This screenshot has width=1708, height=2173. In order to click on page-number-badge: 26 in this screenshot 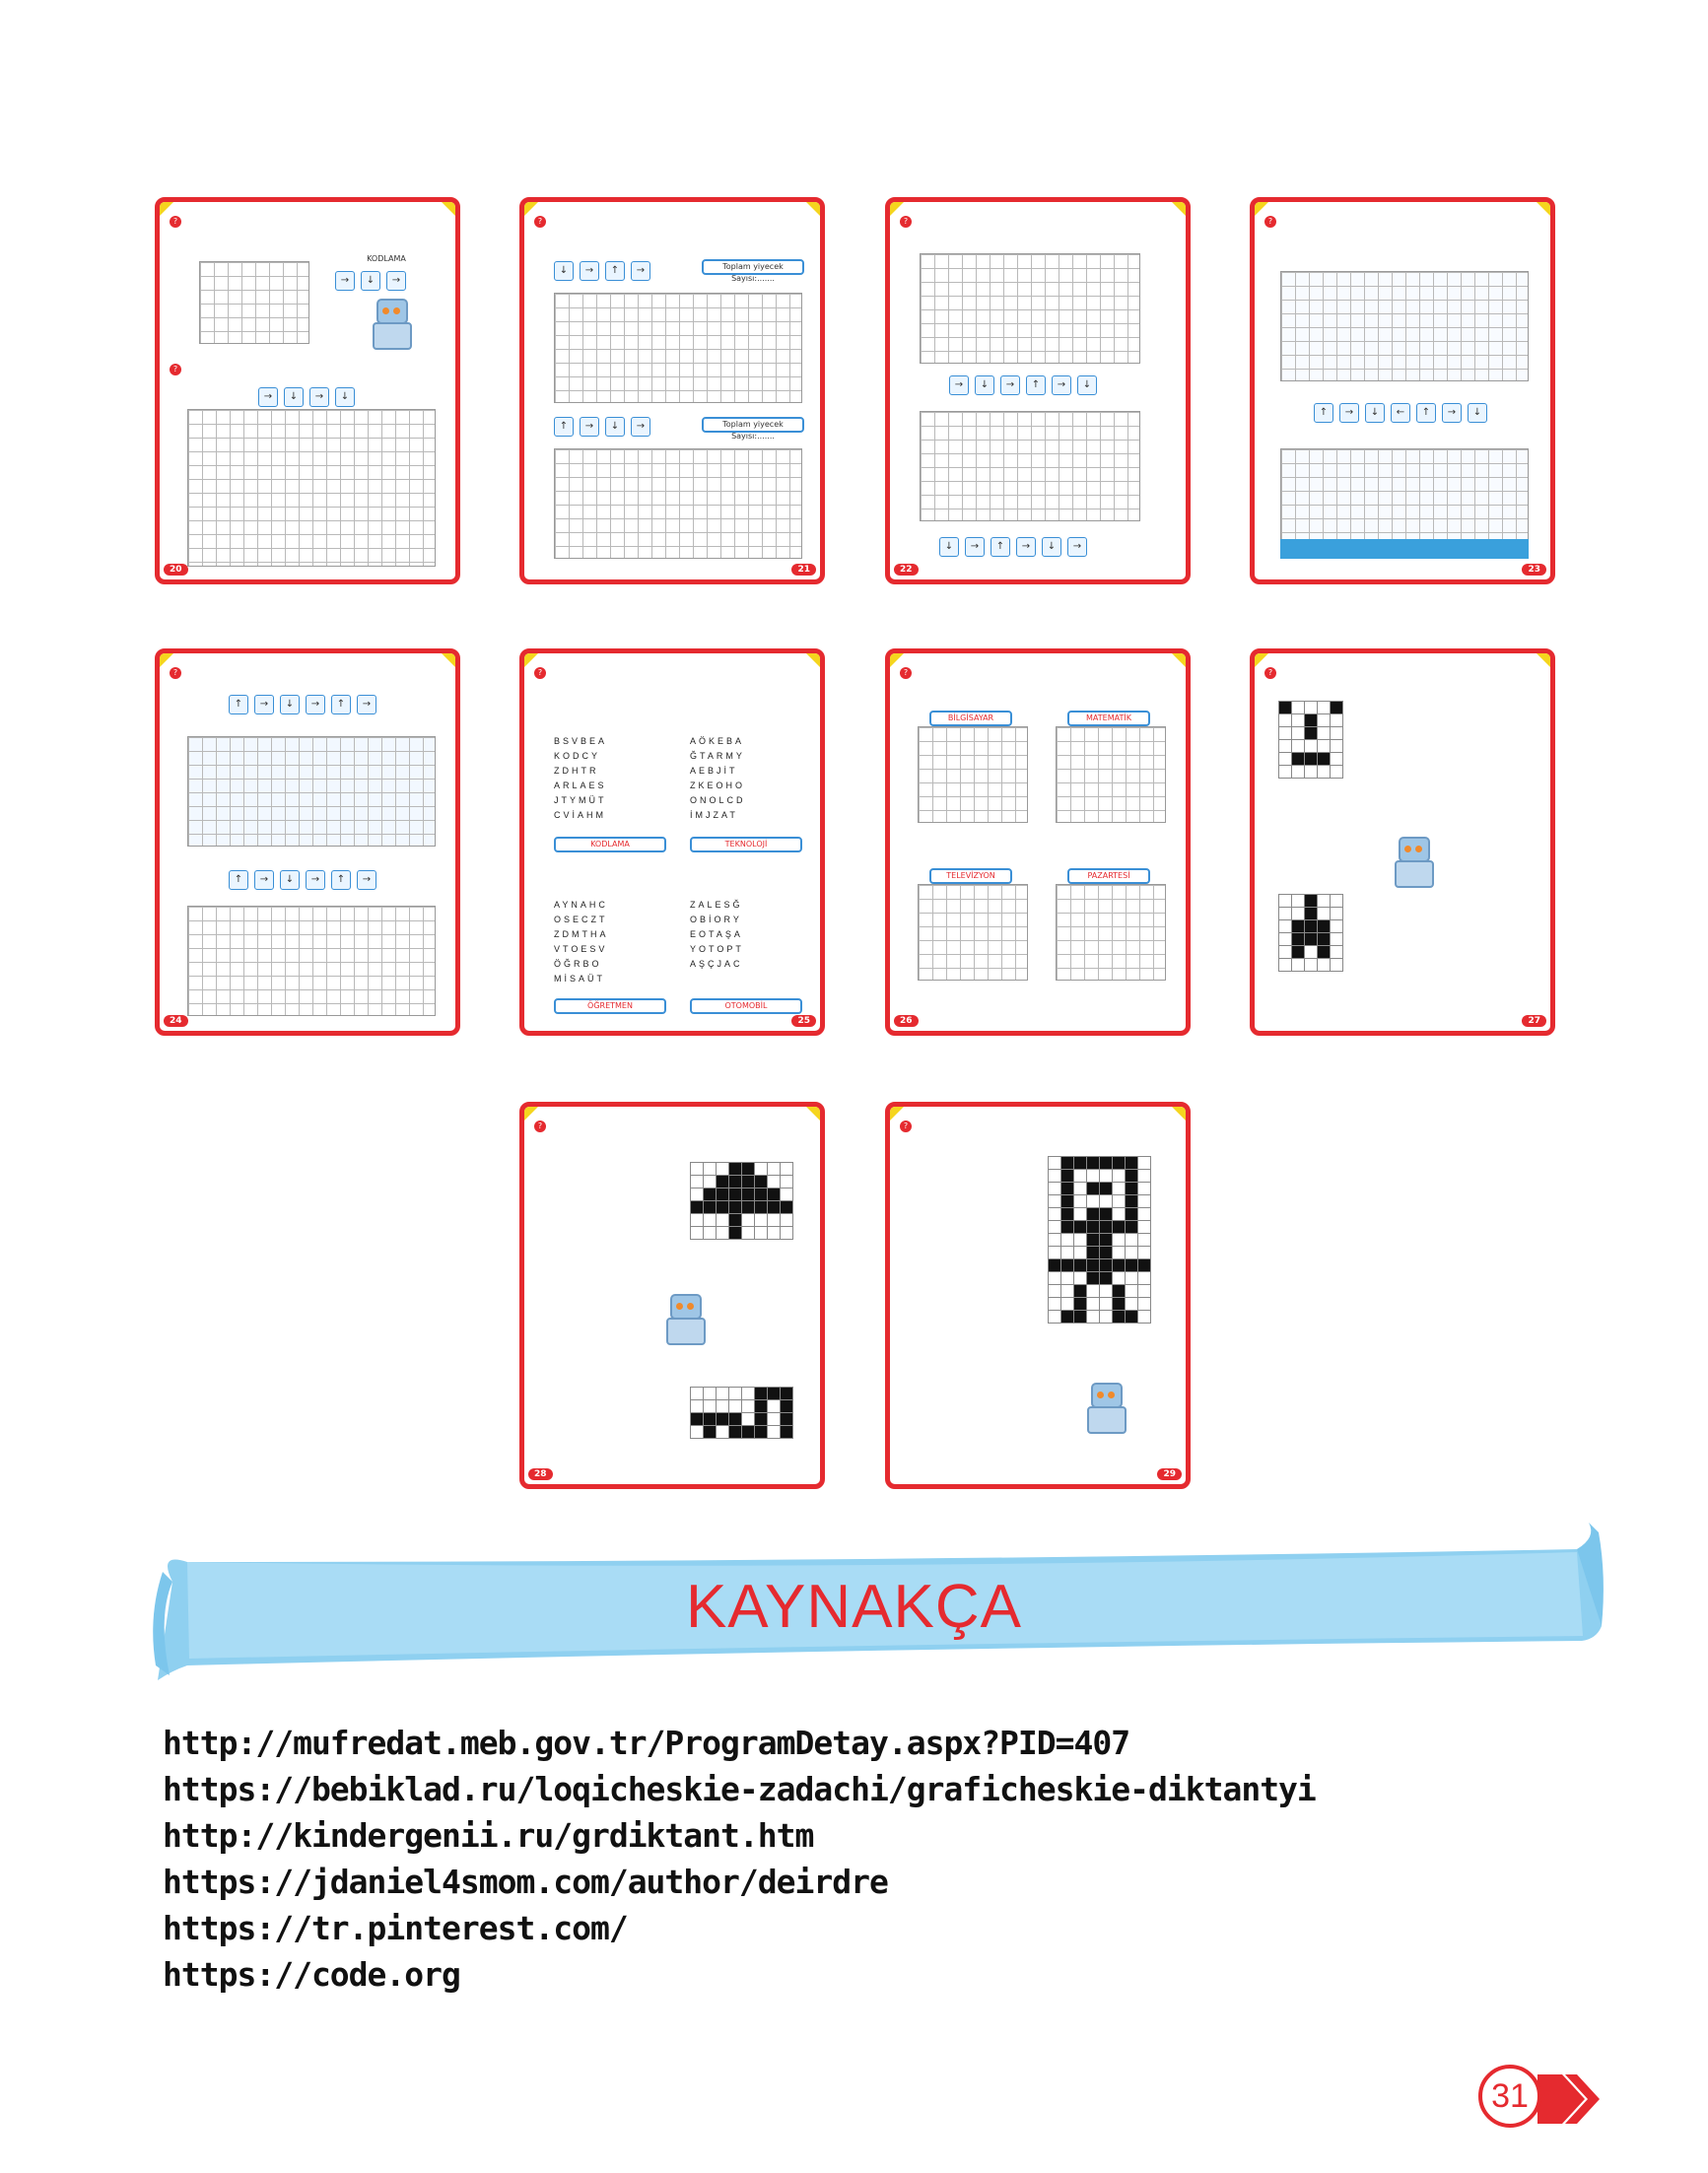, I will do `click(906, 1021)`.